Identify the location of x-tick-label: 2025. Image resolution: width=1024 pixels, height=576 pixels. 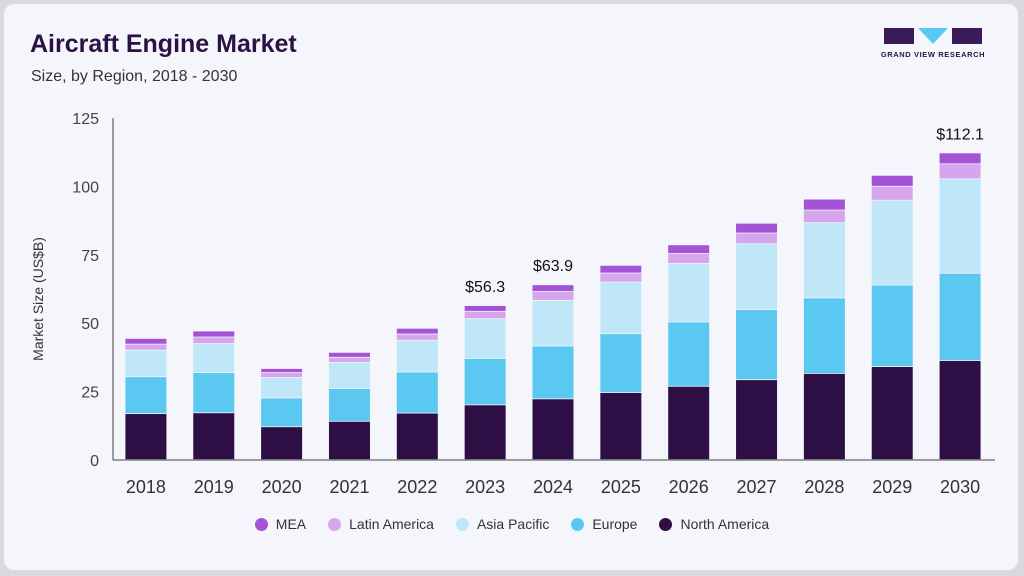
(621, 487).